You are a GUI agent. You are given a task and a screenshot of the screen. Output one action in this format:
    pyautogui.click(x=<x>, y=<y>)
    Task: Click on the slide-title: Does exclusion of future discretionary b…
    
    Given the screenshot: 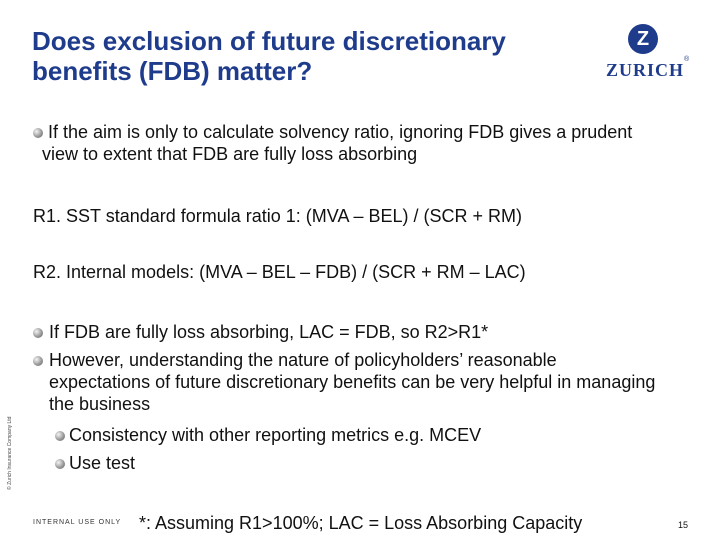 What is the action you would take?
    pyautogui.click(x=269, y=56)
    